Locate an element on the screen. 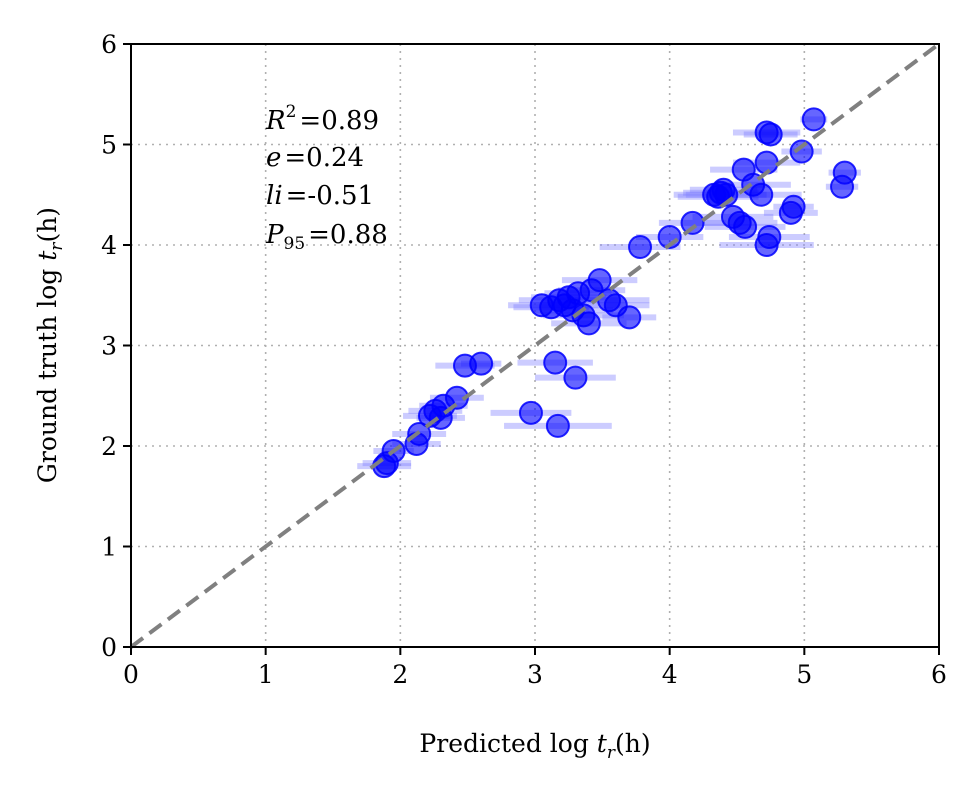 The height and width of the screenshot is (793, 980). stats-annotations: R2 =0.89 e =0.24 li =-0.51 P95 =0.88 is located at coordinates (326, 178).